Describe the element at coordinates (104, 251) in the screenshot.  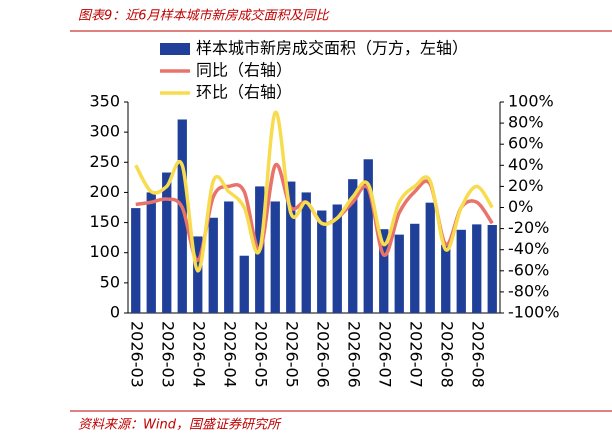
I see `y-tick-label: 100` at that location.